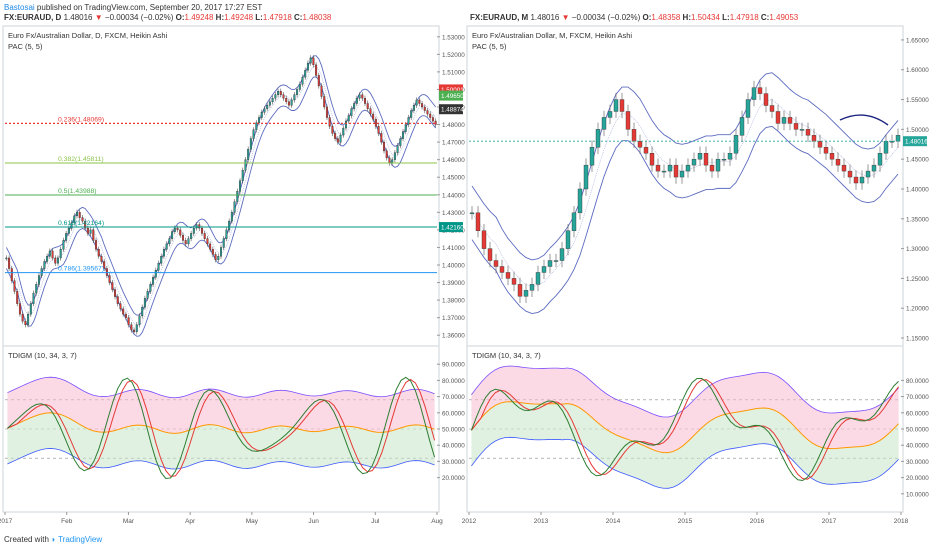 This screenshot has height=550, width=932. I want to click on time-axis-label: Jun, so click(313, 521).